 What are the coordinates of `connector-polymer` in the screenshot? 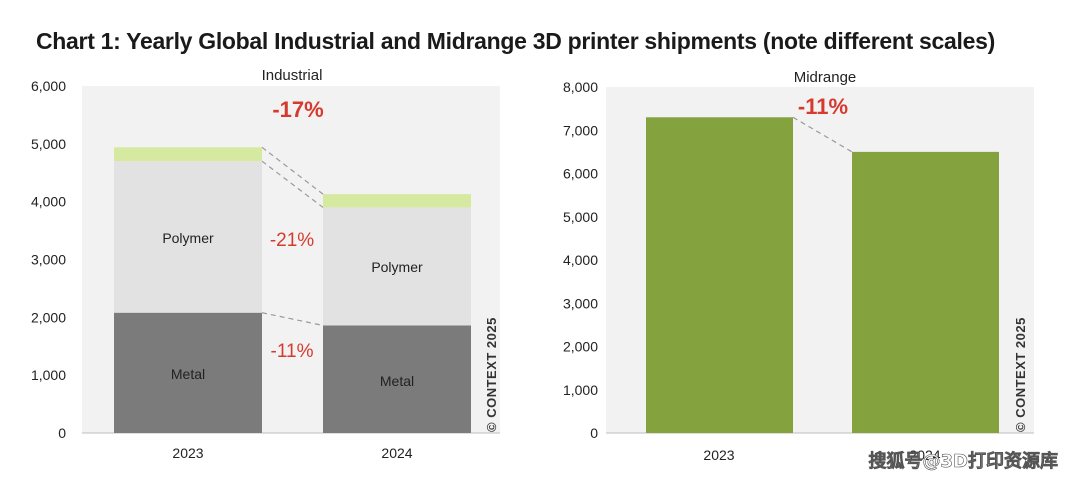 It's located at (292, 184).